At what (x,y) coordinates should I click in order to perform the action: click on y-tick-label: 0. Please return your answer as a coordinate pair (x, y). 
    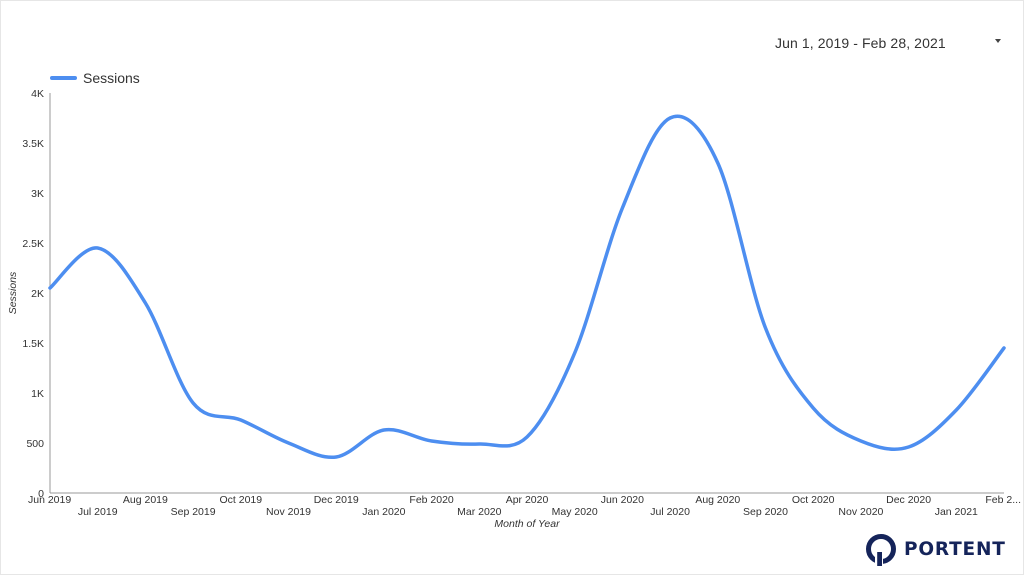
    Looking at the image, I should click on (41, 494).